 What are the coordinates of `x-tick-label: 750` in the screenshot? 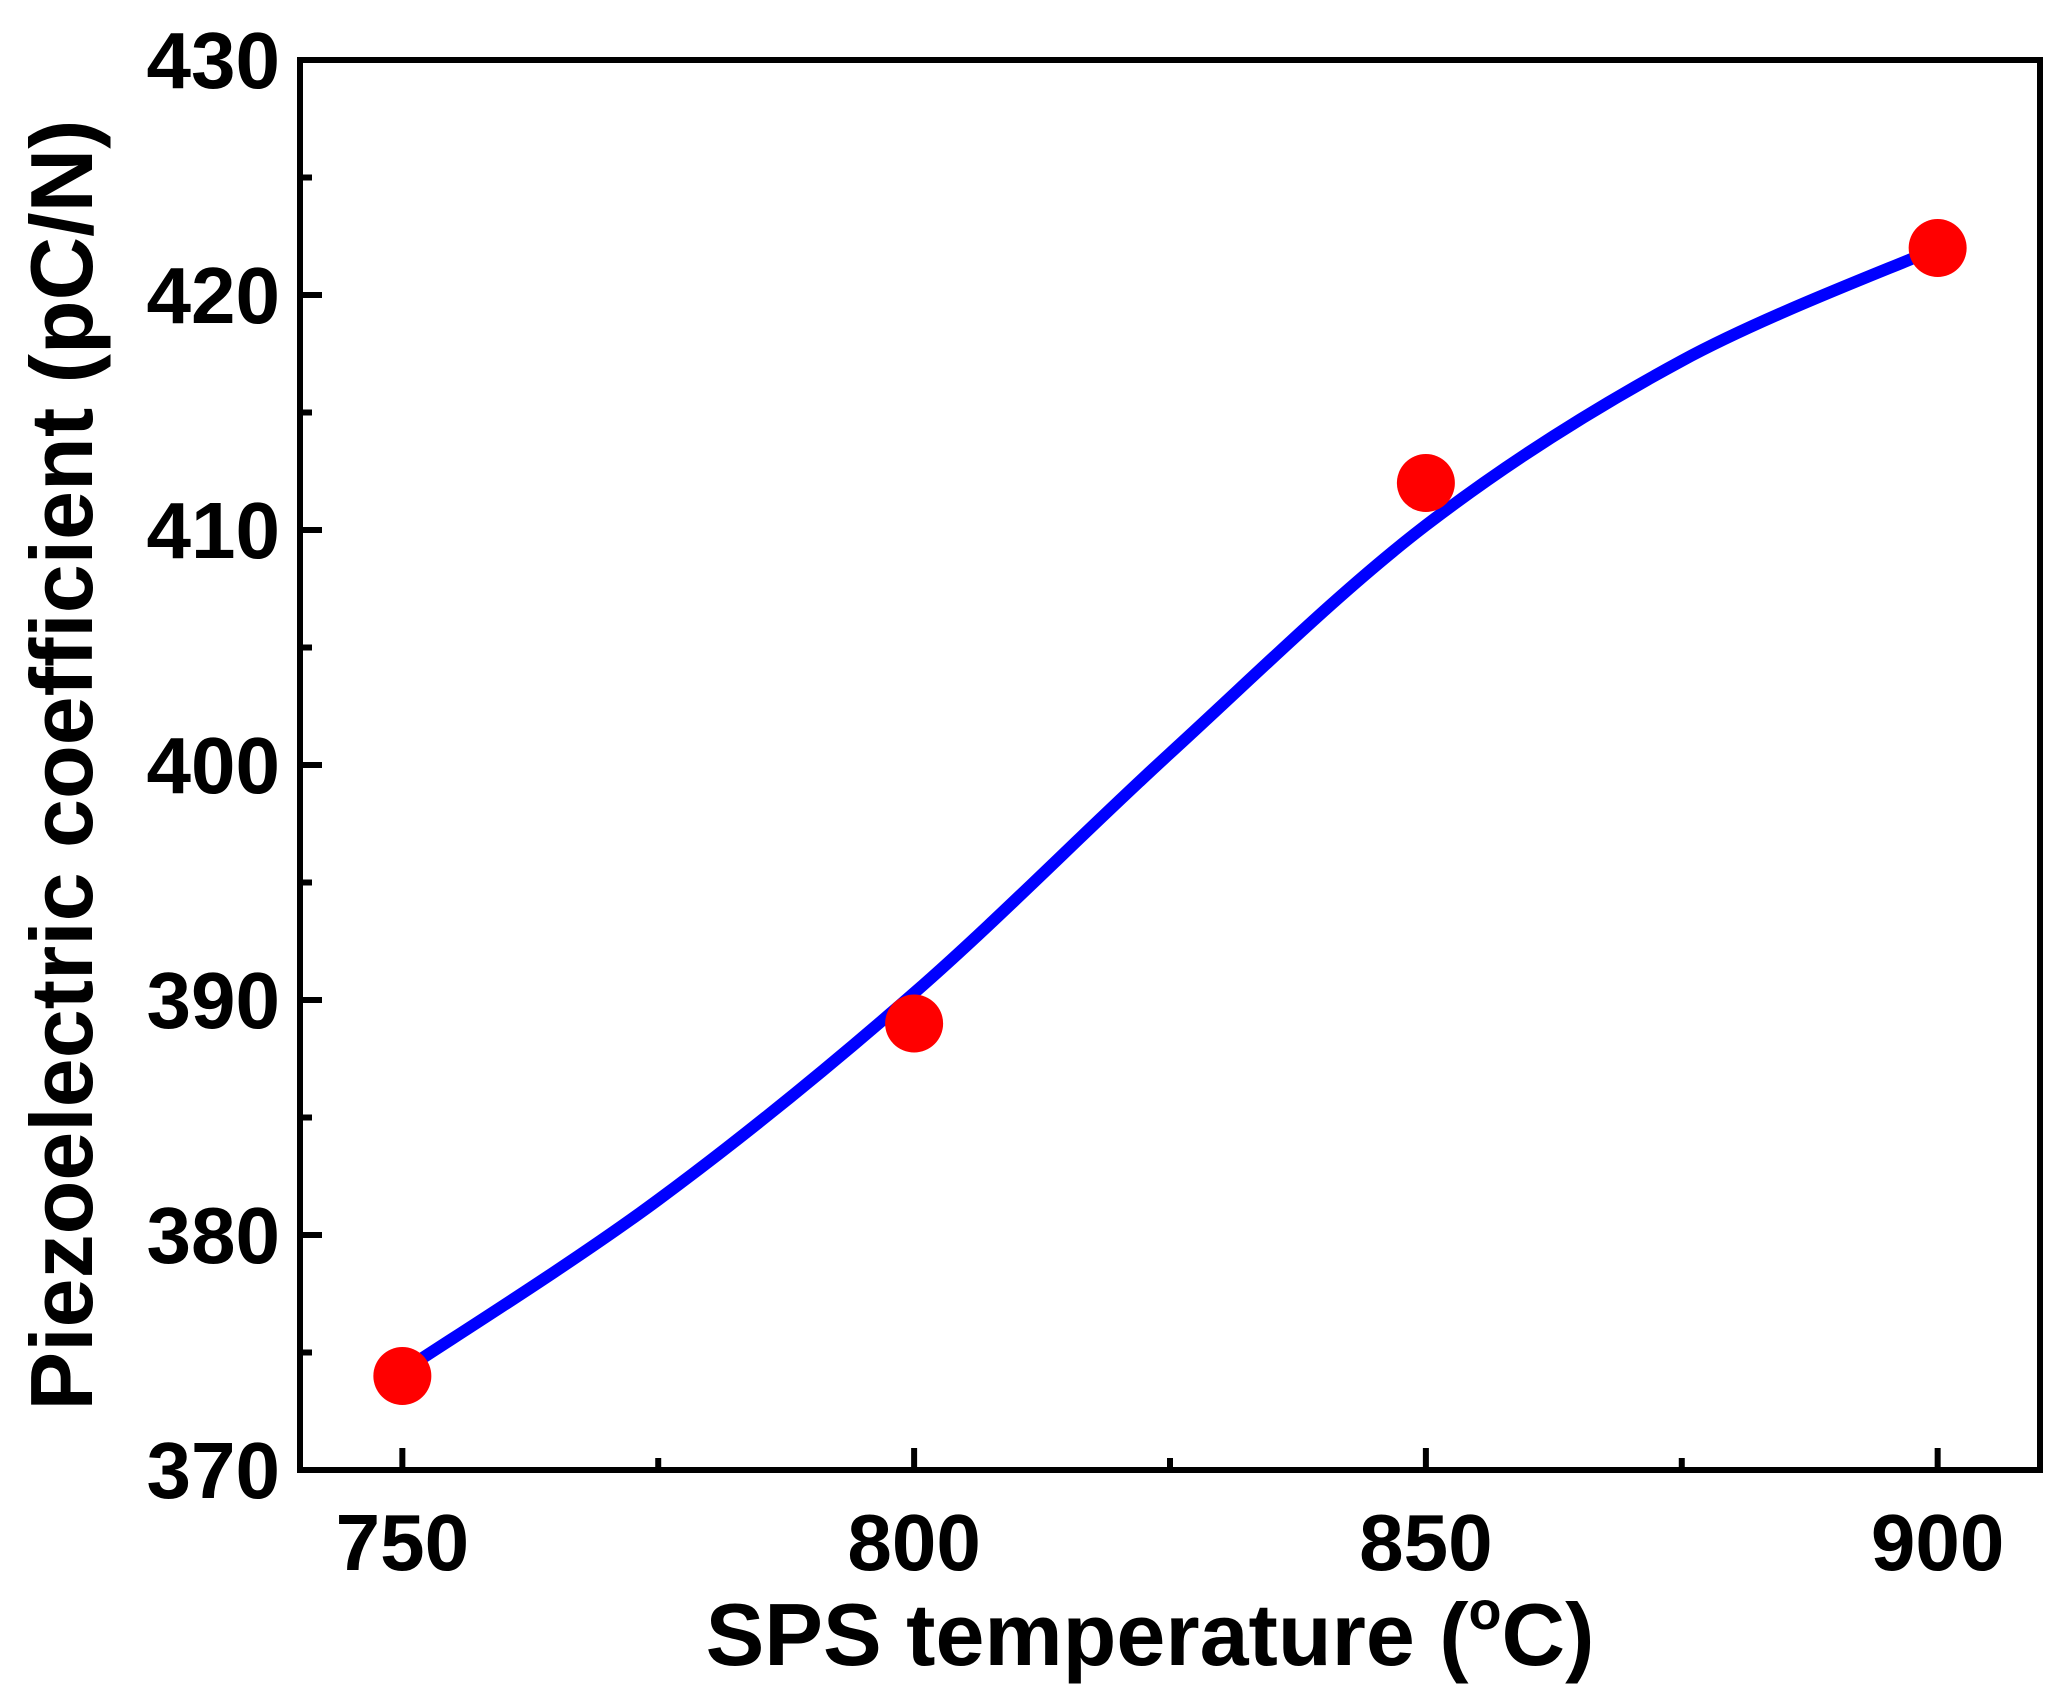 It's located at (402, 1542).